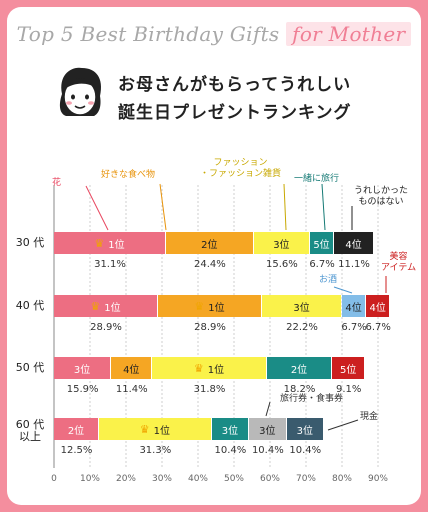 This screenshot has height=512, width=428. Describe the element at coordinates (30, 305) in the screenshot. I see `row-label: 40 代` at that location.